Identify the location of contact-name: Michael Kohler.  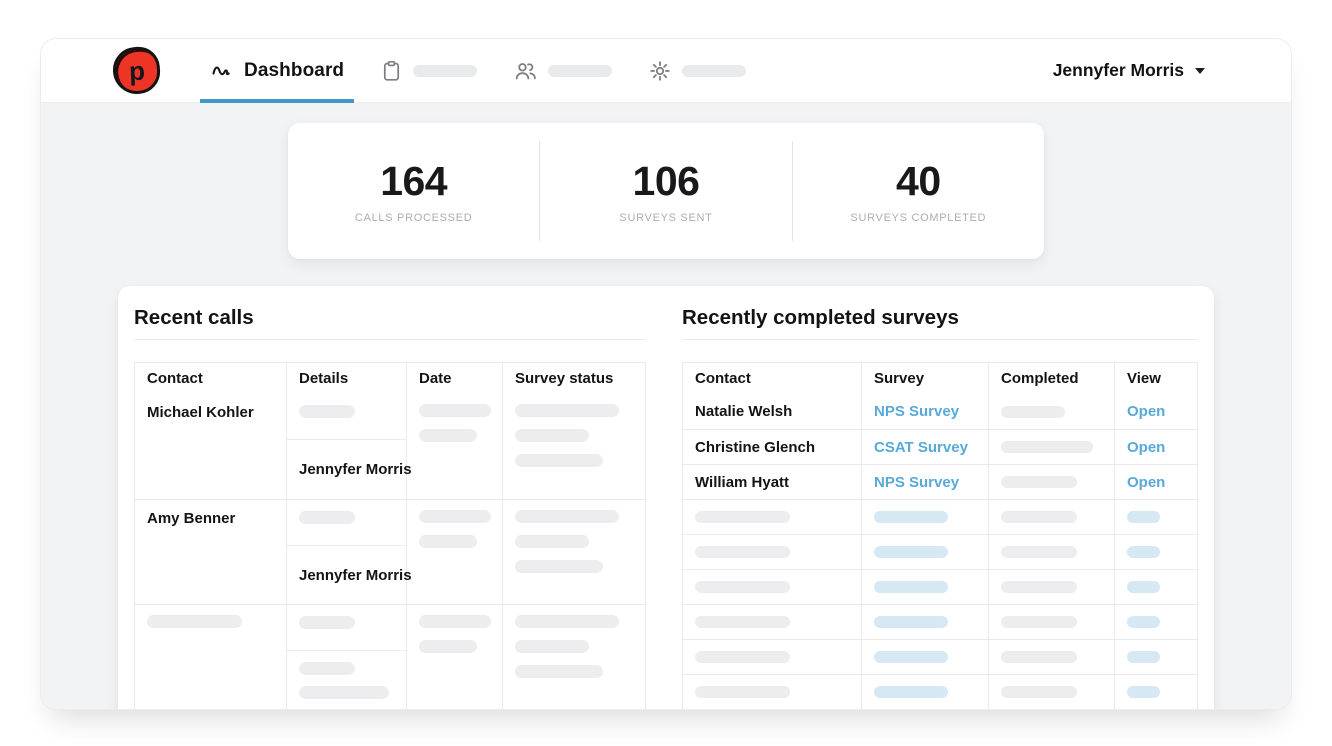
(200, 412).